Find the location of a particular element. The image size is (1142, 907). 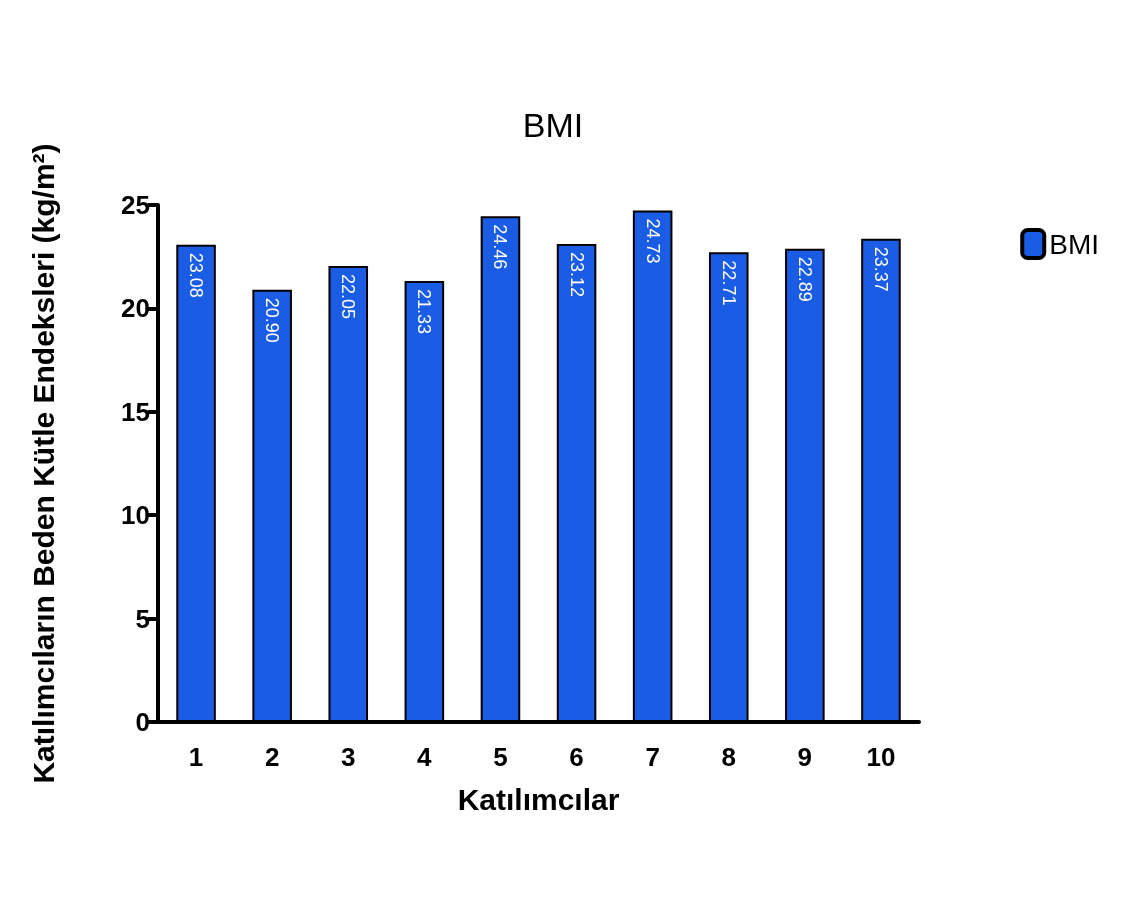

x-tick-label: 5 is located at coordinates (500, 757).